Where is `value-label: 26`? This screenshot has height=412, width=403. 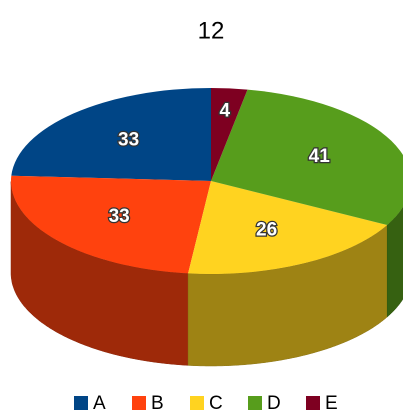
value-label: 26 is located at coordinates (266, 229).